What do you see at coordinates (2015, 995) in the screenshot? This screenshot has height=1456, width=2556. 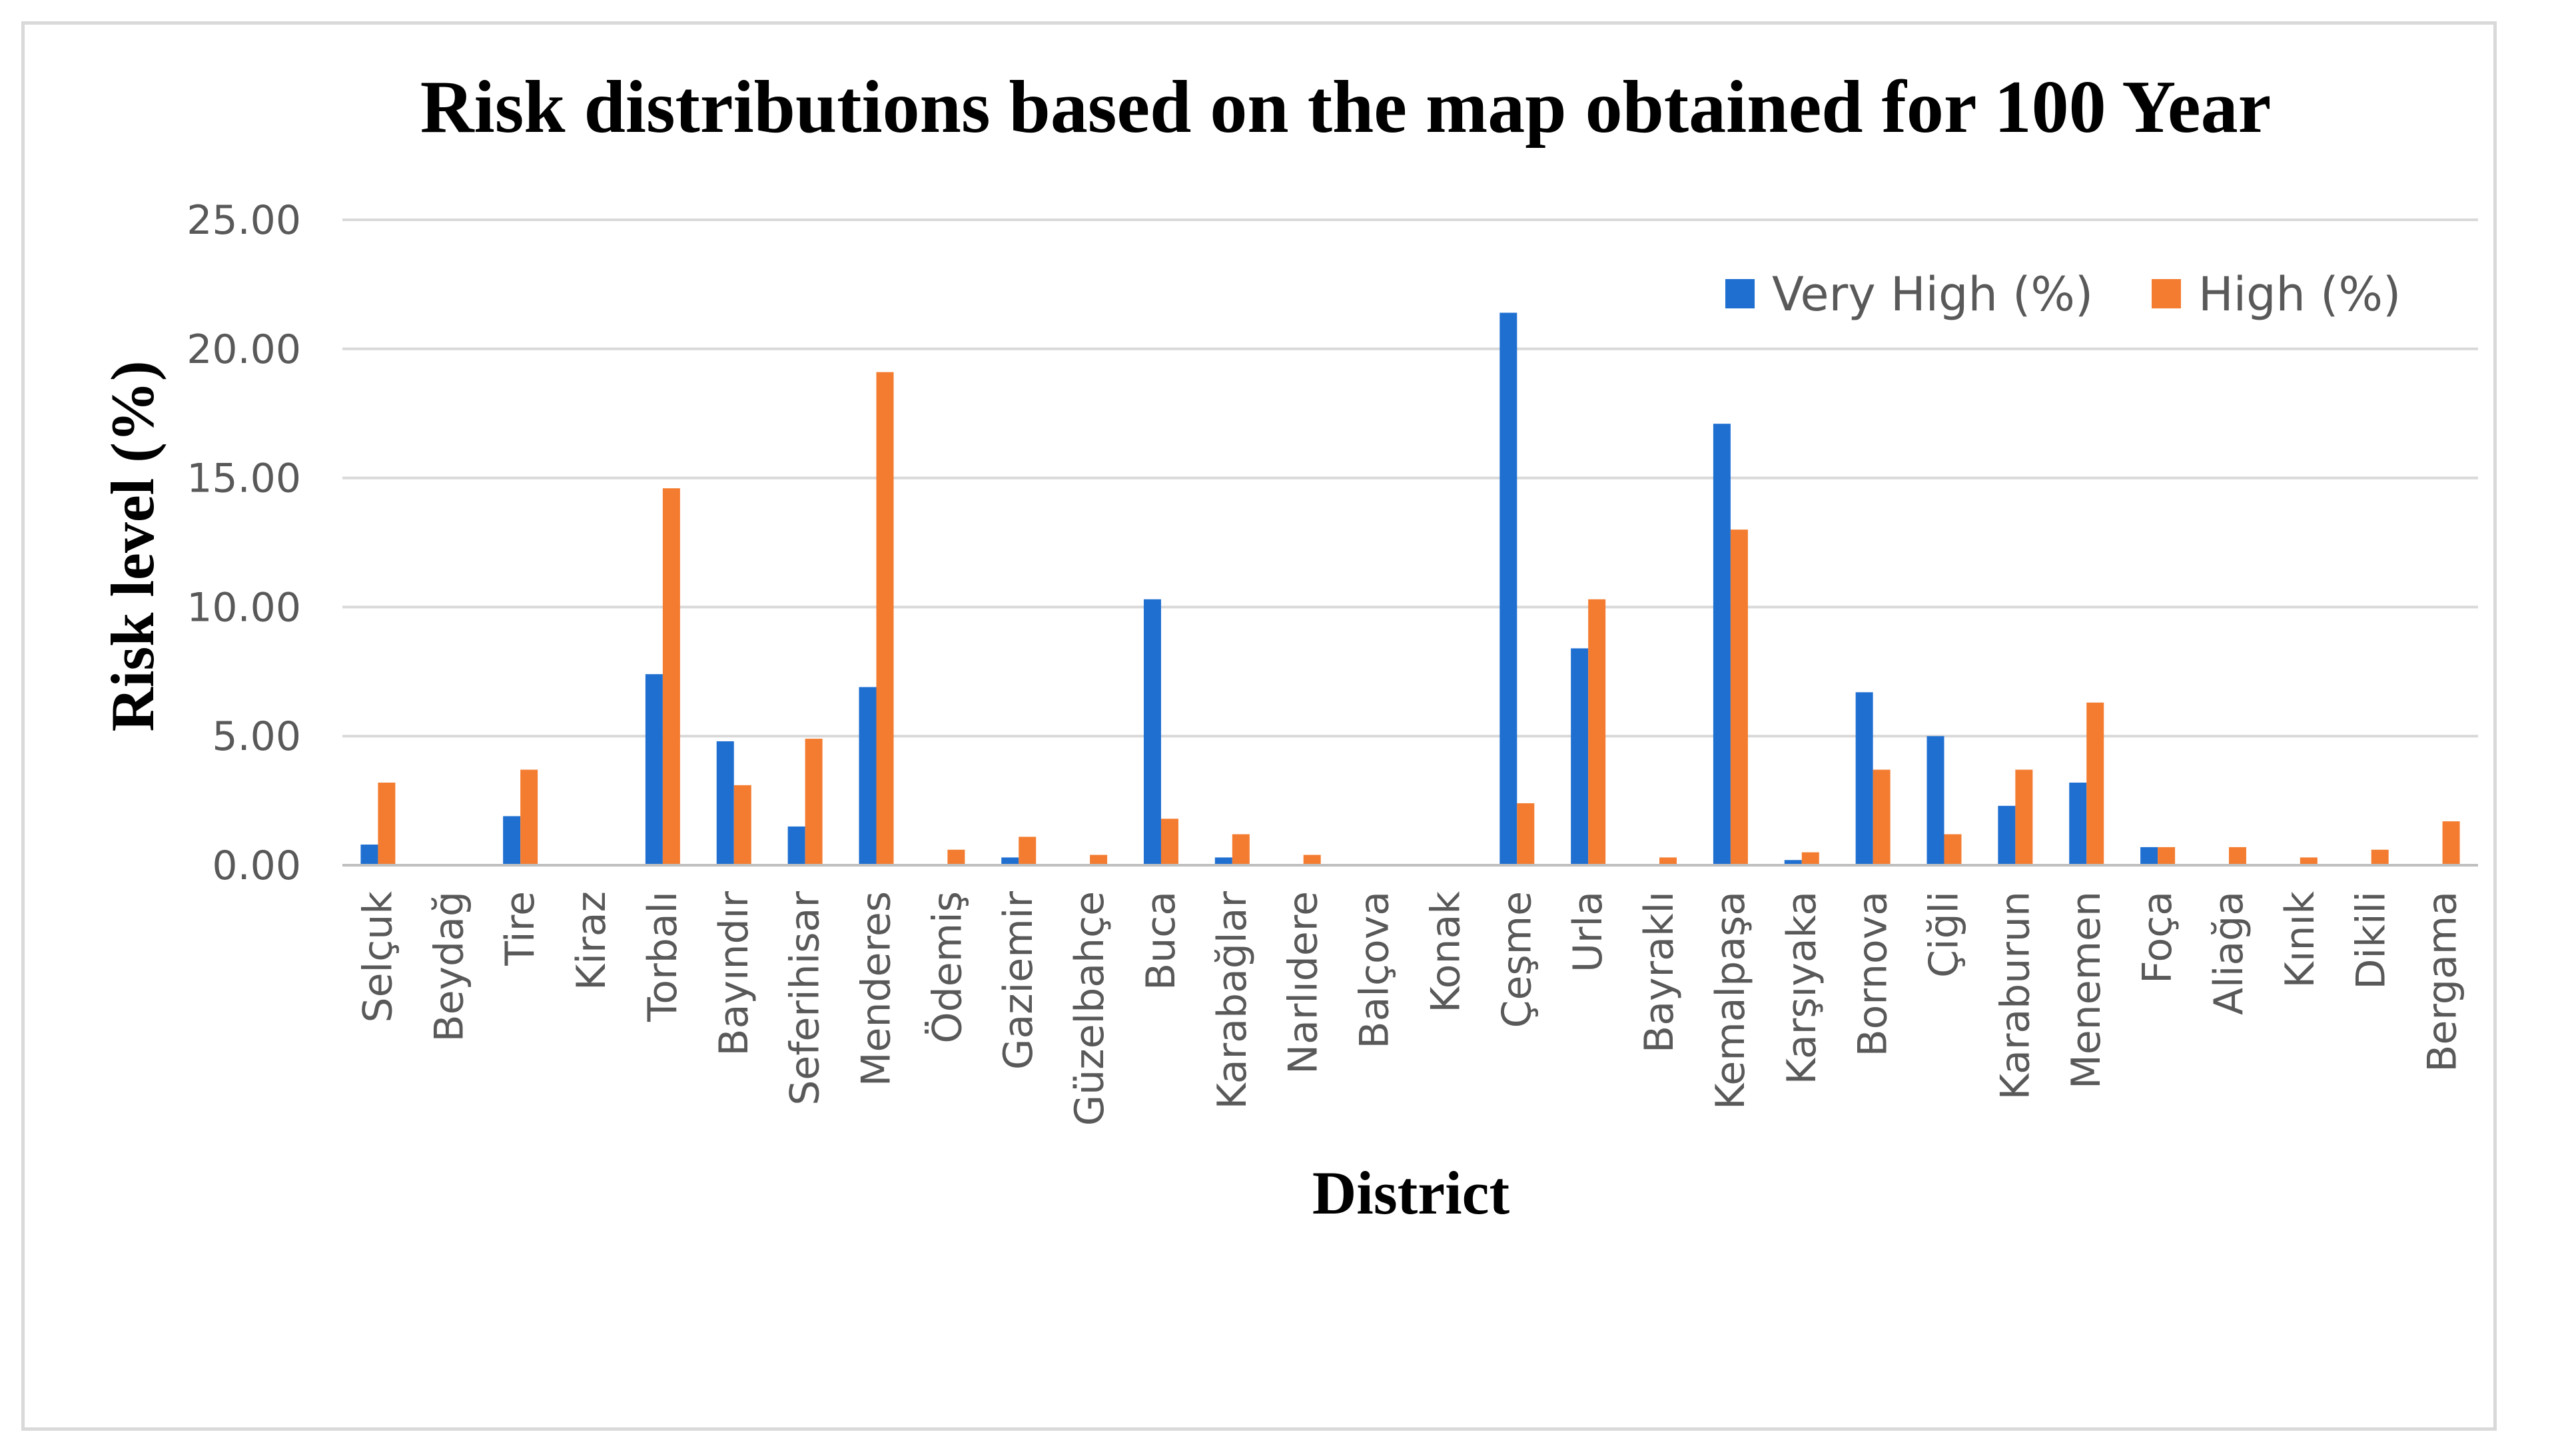 I see `x-tick-label: Karaburun` at bounding box center [2015, 995].